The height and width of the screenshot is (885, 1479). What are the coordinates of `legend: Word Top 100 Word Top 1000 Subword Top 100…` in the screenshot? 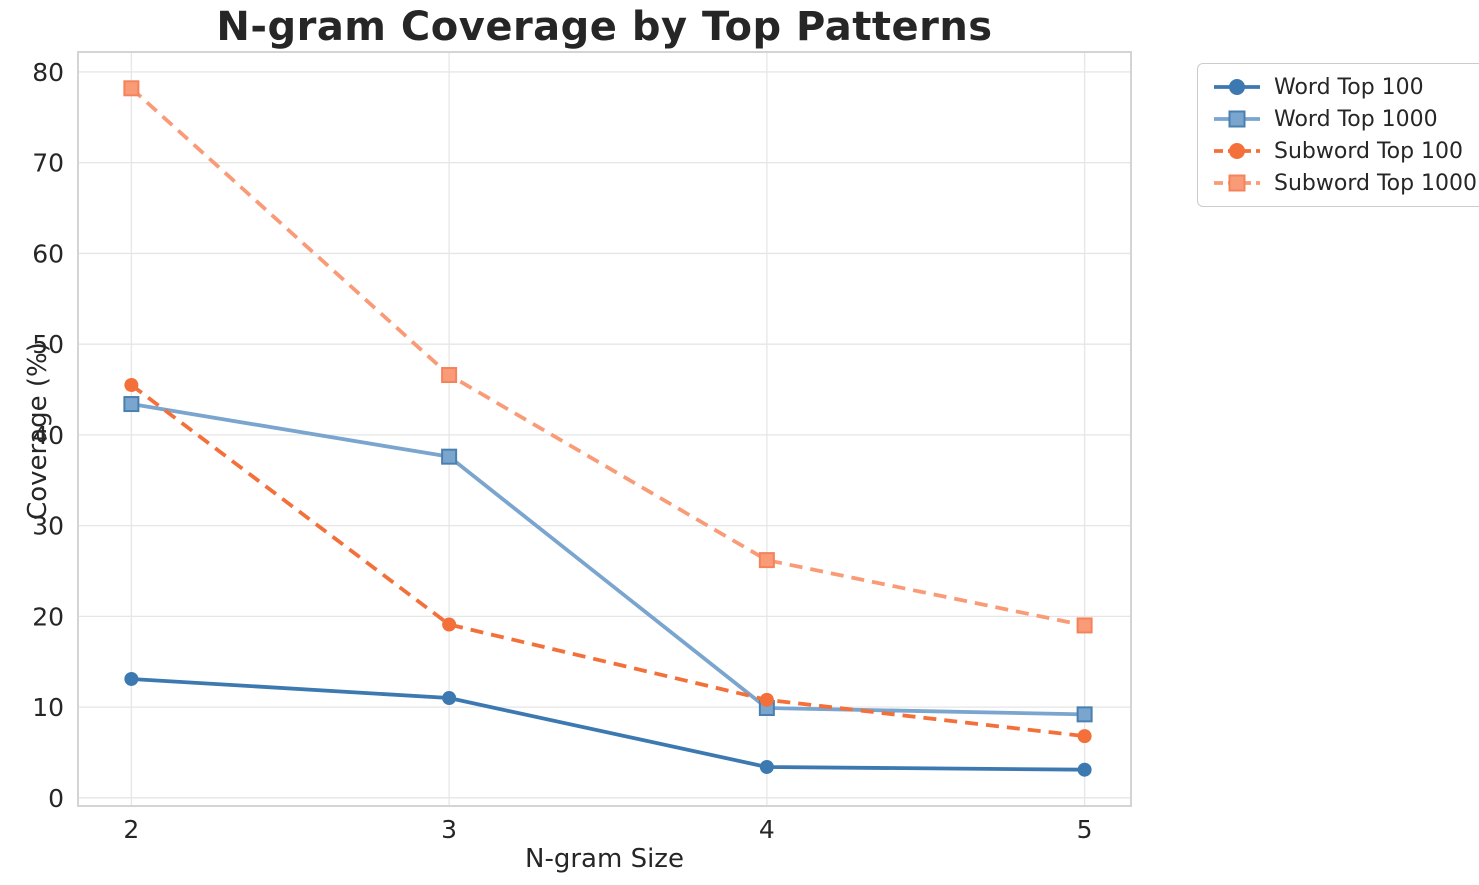 It's located at (1338, 135).